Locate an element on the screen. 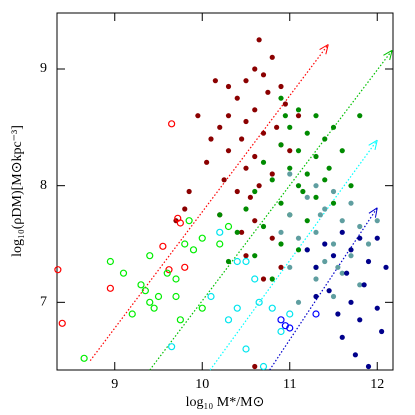 The width and height of the screenshot is (415, 415). y-axis-label: log₁₀(ρDM)[M⊙kpc⁻³] is located at coordinates (17, 191).